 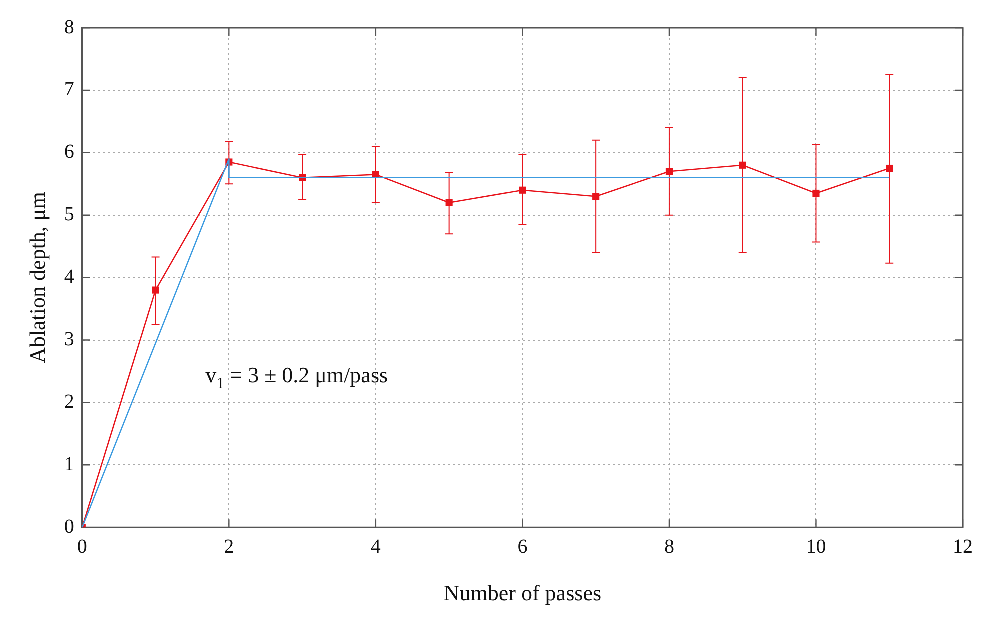 What do you see at coordinates (69, 401) in the screenshot?
I see `y-tick-label: 2` at bounding box center [69, 401].